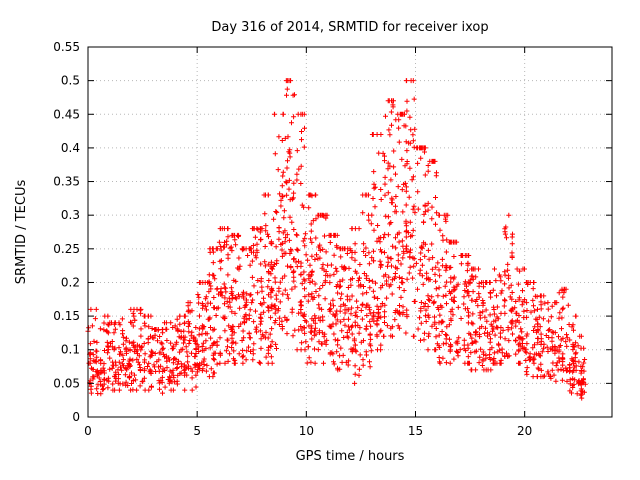 This screenshot has height=480, width=640. Describe the element at coordinates (66, 114) in the screenshot. I see `y-tick-label: 0.45` at that location.